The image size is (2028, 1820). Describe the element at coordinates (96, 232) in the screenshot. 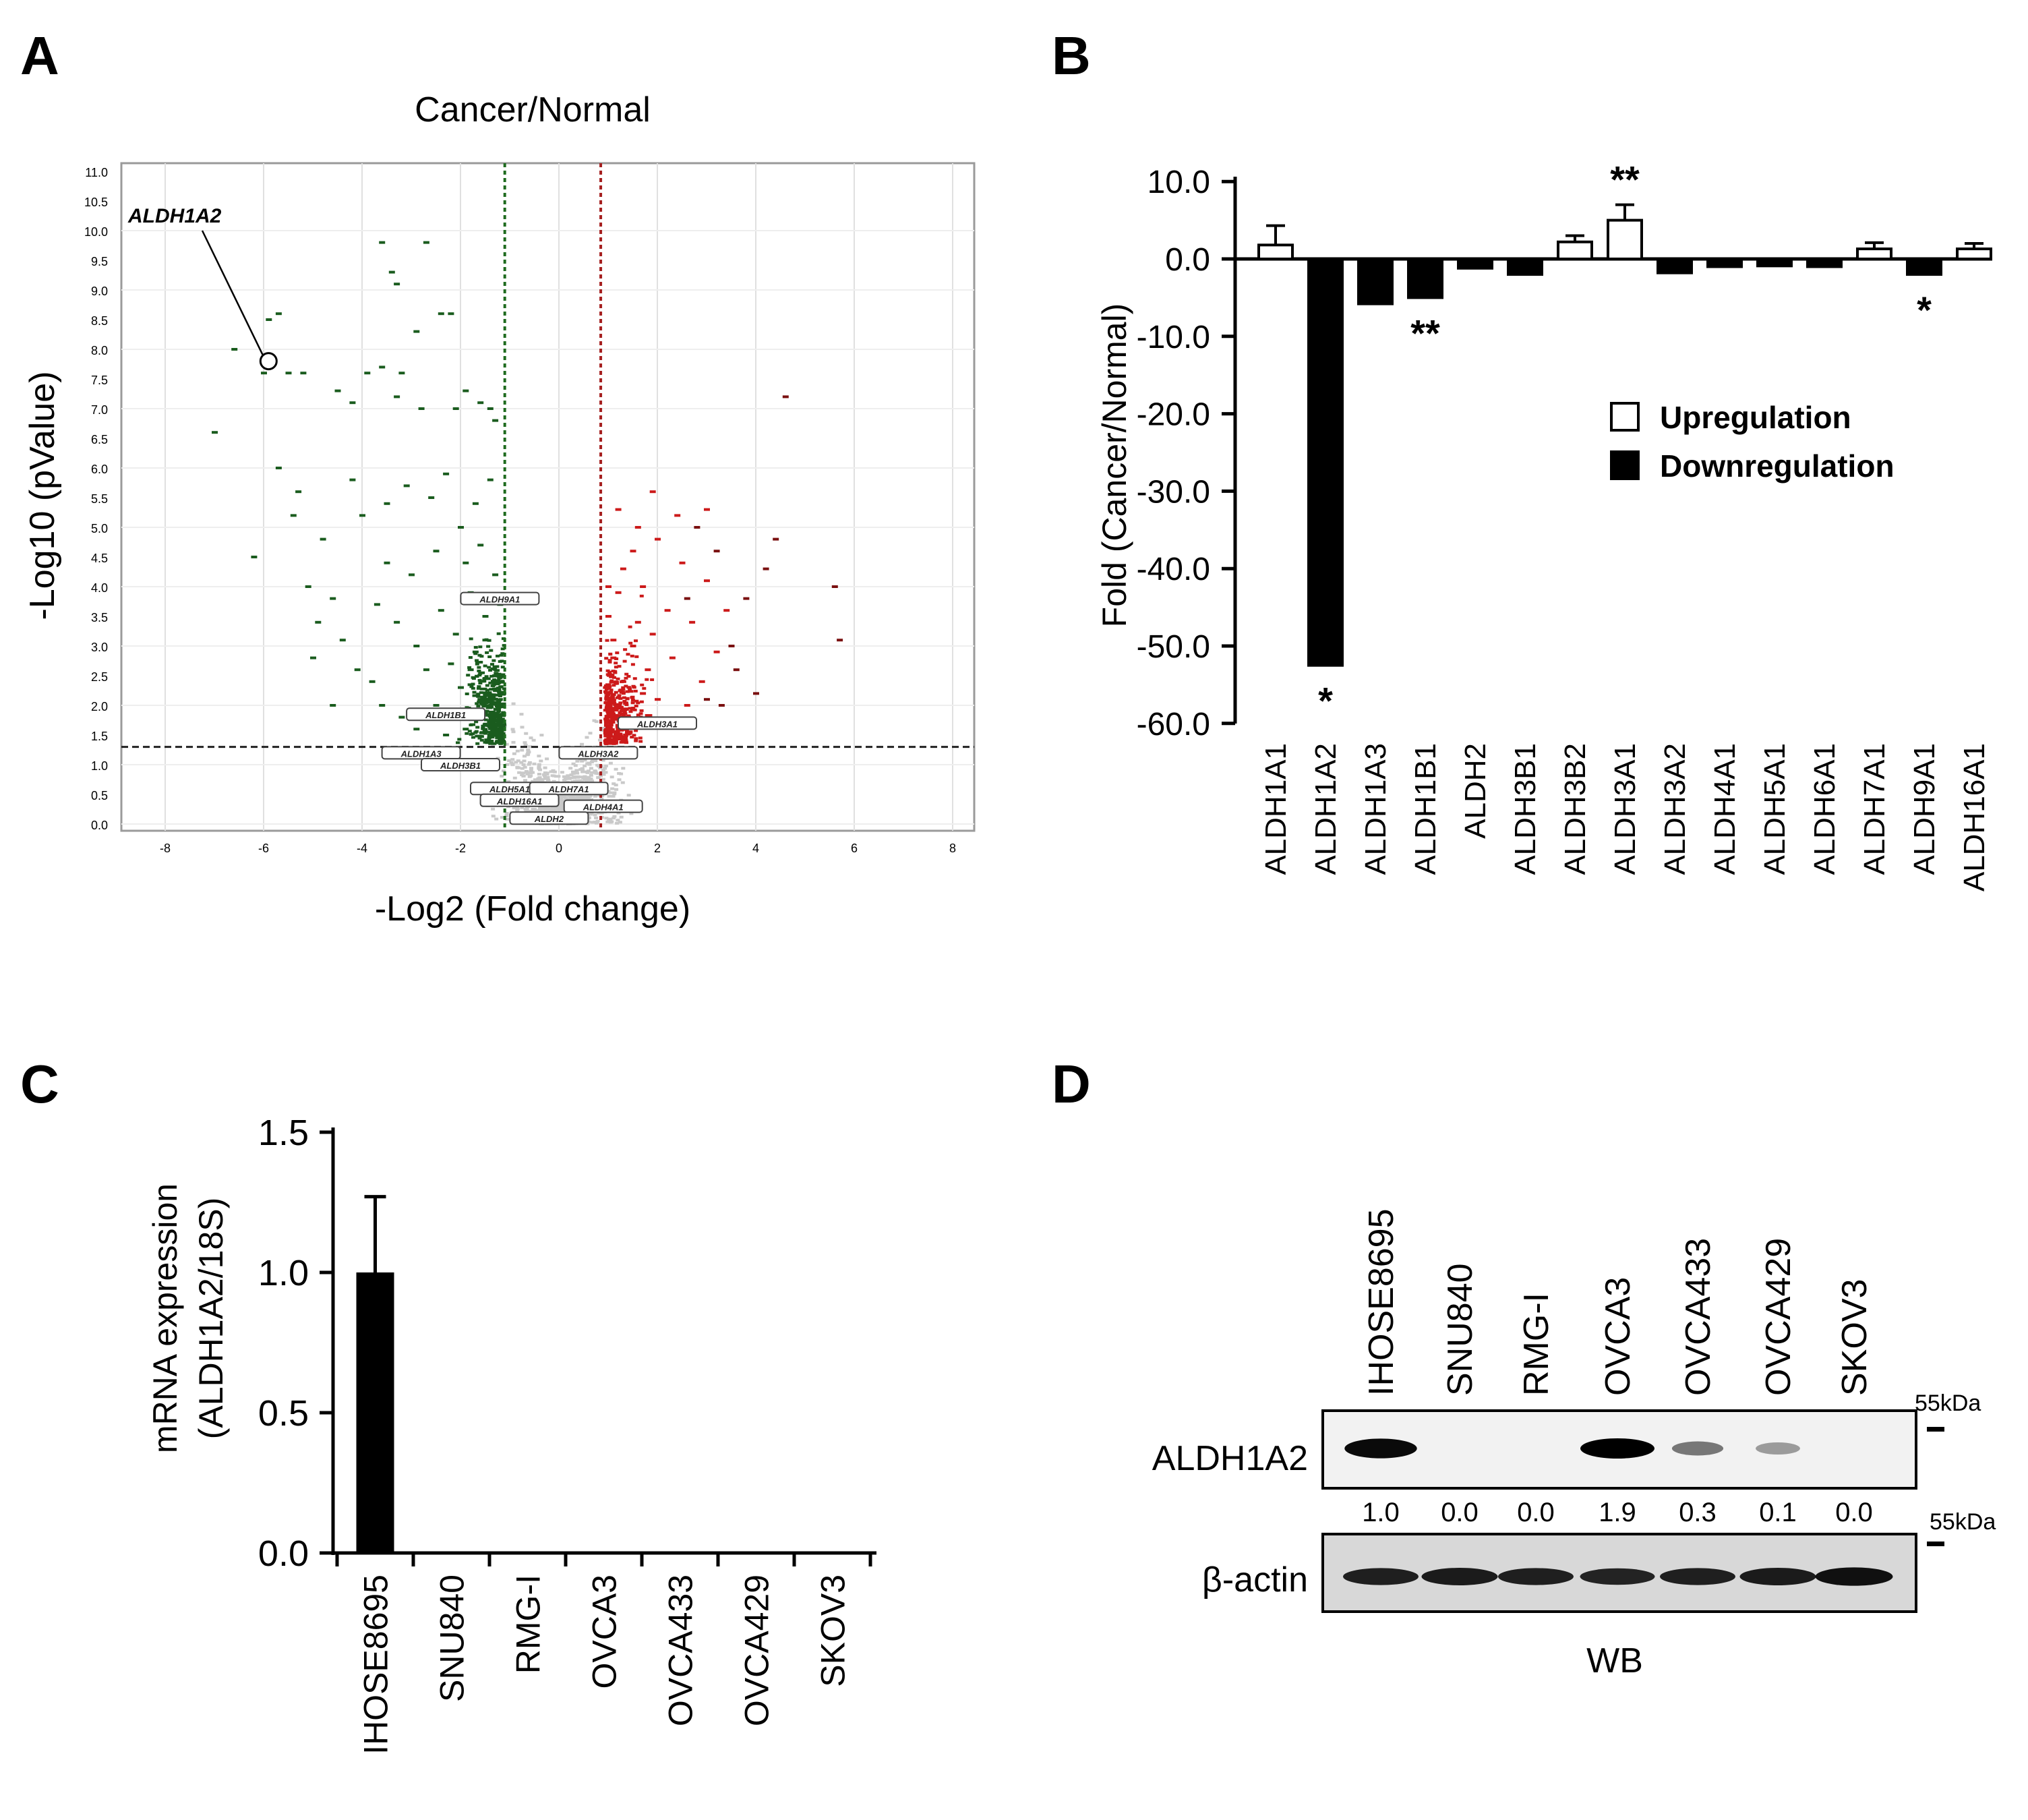

I see `y-tick-label: 10.0` at that location.